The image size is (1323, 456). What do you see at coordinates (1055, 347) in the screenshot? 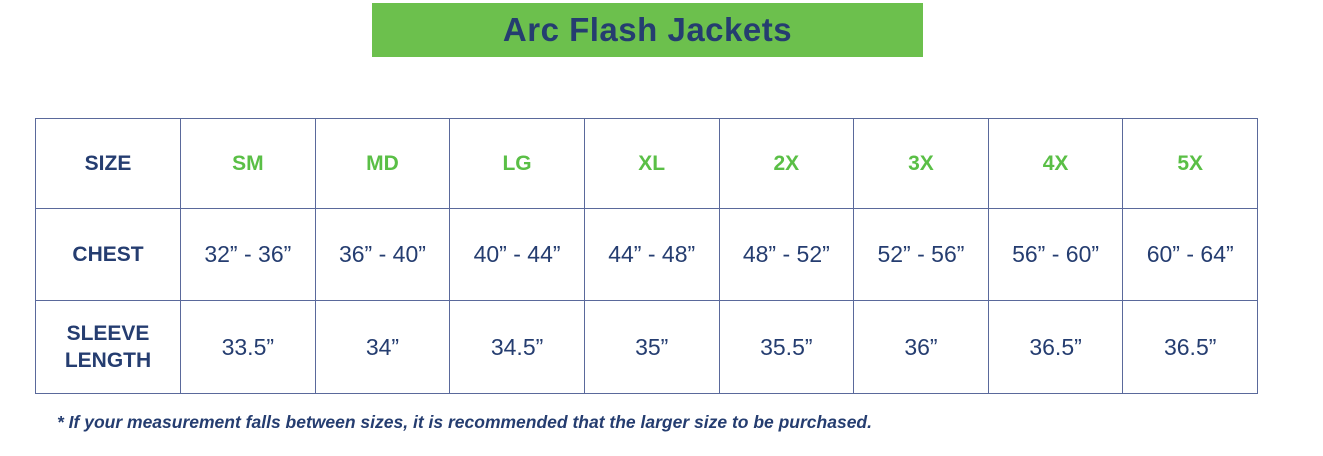
I see `sleeve-value-4x: 36.5”` at bounding box center [1055, 347].